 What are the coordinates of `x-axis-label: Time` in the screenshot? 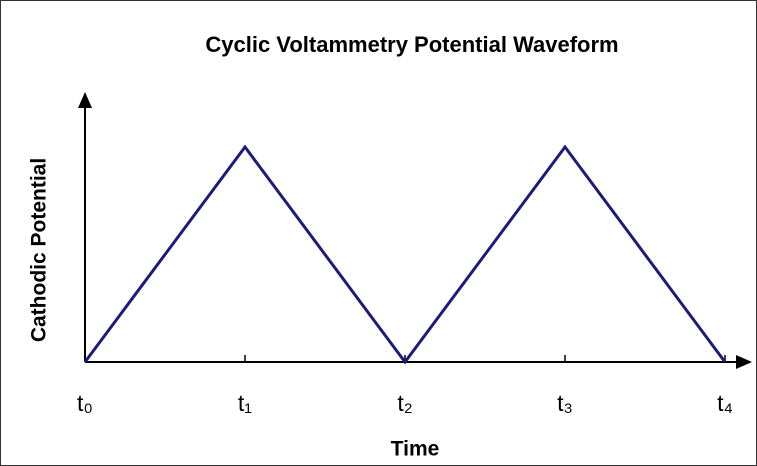 It's located at (415, 449).